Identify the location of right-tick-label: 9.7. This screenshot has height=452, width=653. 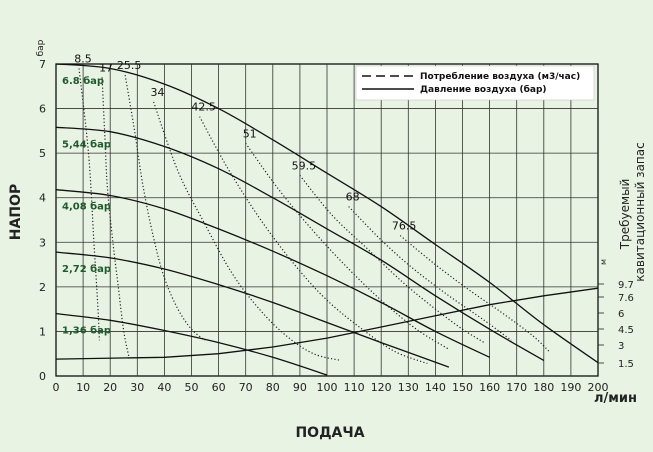
(626, 285).